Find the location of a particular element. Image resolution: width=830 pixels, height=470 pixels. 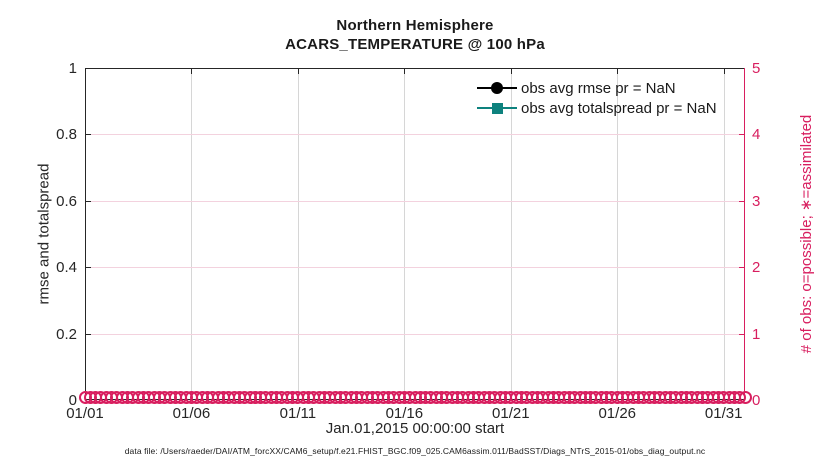

x-tick-label: 01/26 is located at coordinates (617, 413).